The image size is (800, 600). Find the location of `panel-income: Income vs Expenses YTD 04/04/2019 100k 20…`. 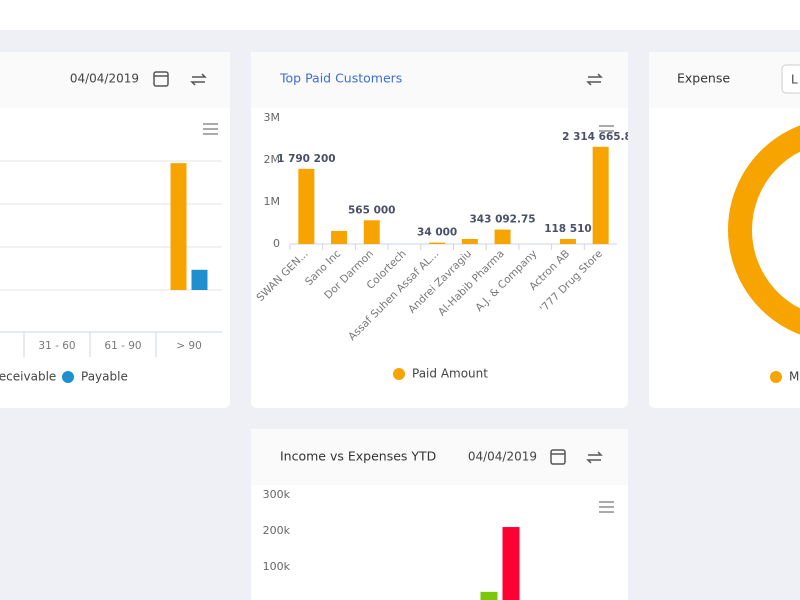

panel-income: Income vs Expenses YTD 04/04/2019 100k 20… is located at coordinates (439, 514).